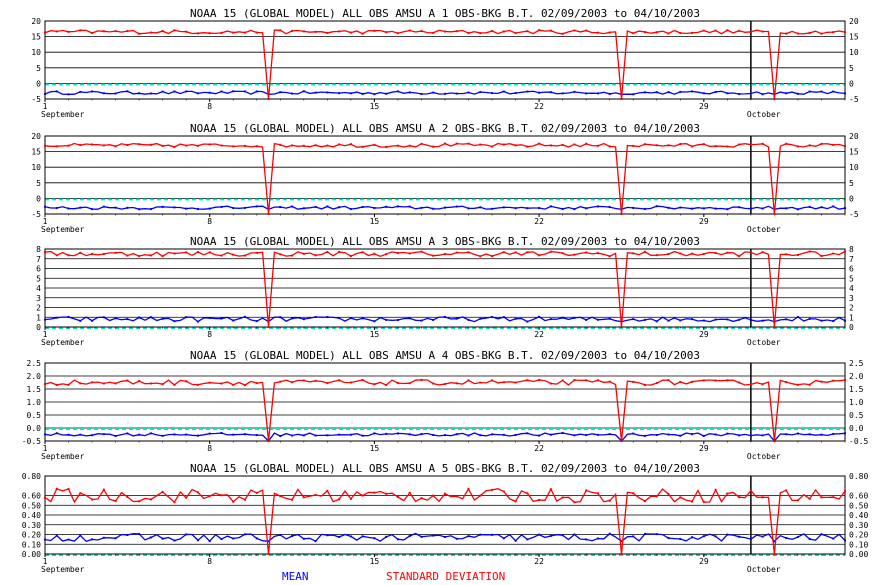 This screenshot has width=890, height=585. Describe the element at coordinates (63, 569) in the screenshot. I see `month-label: September` at that location.